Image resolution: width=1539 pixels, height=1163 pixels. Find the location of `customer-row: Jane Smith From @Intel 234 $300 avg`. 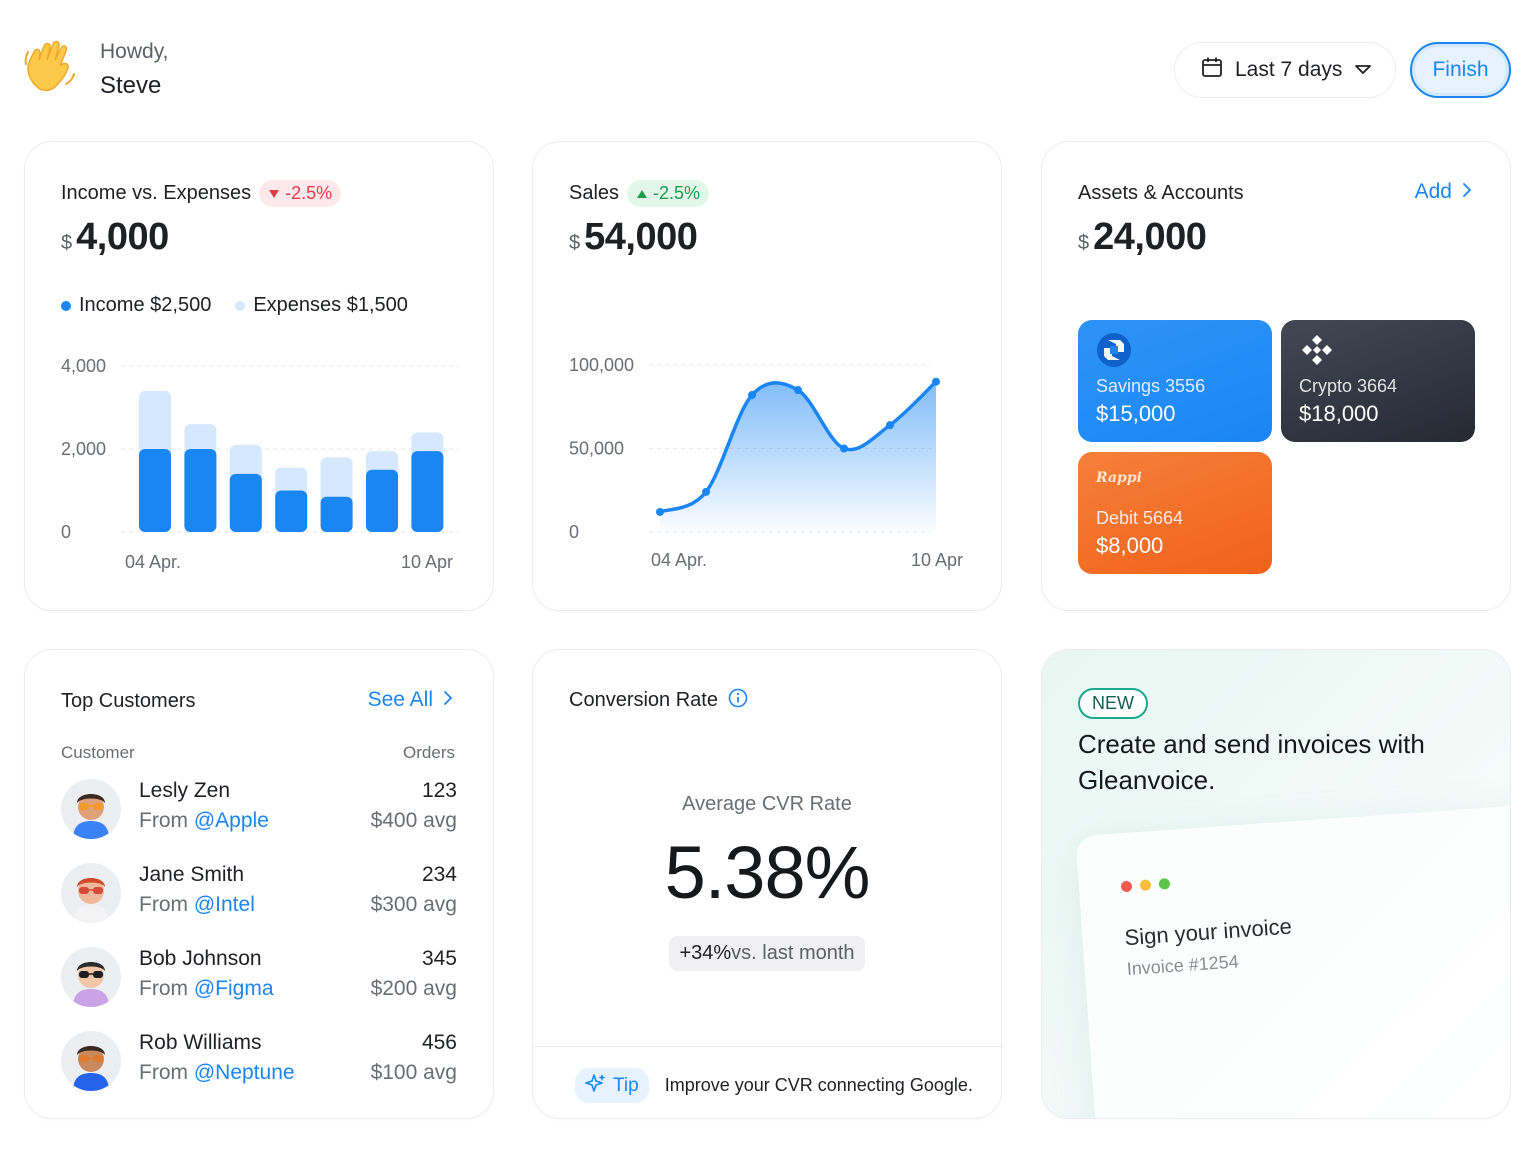

customer-row: Jane Smith From @Intel 234 $300 avg is located at coordinates (259, 898).